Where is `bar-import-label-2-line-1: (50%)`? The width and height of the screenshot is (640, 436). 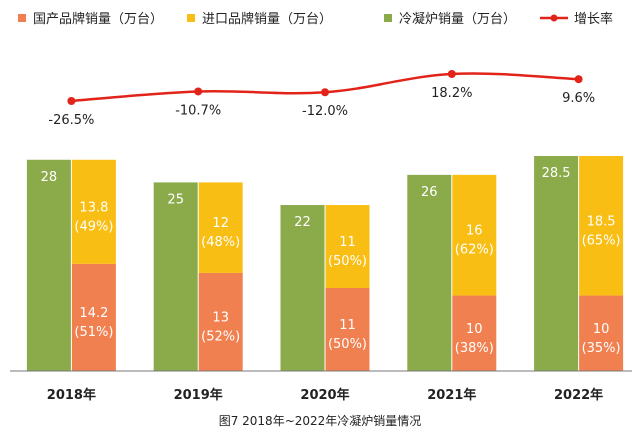 bar-import-label-2-line-1: (50%) is located at coordinates (347, 261).